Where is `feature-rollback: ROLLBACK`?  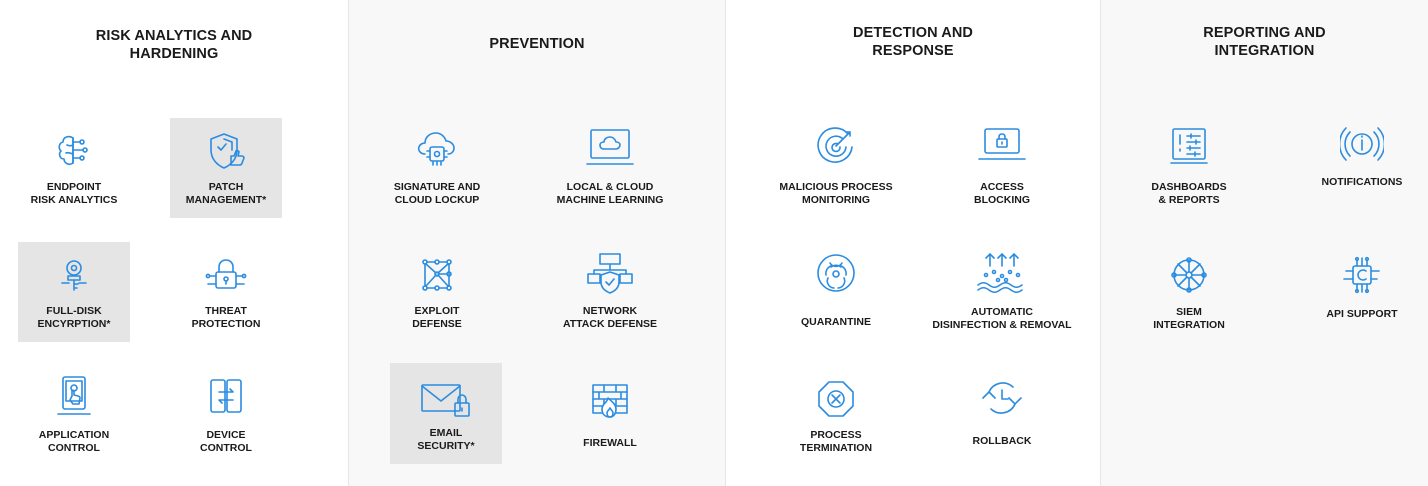 feature-rollback: ROLLBACK is located at coordinates (1002, 414).